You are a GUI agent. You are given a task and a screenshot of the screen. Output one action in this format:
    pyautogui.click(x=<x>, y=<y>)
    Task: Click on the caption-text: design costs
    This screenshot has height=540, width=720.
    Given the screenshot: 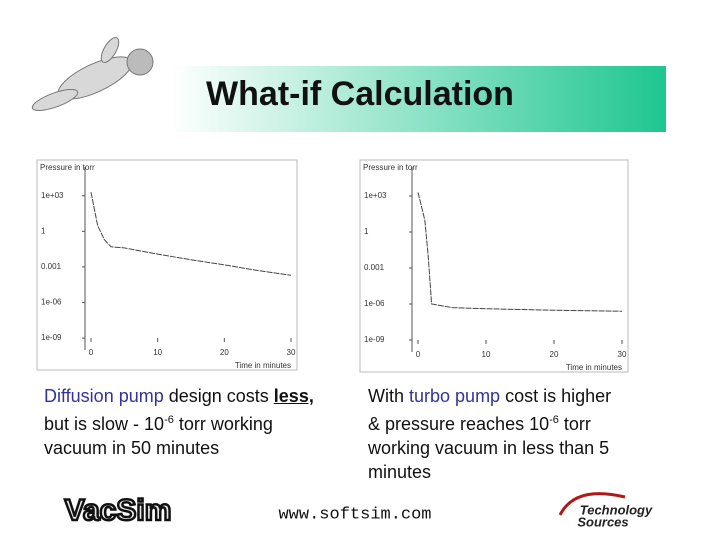 What is the action you would take?
    pyautogui.click(x=218, y=396)
    